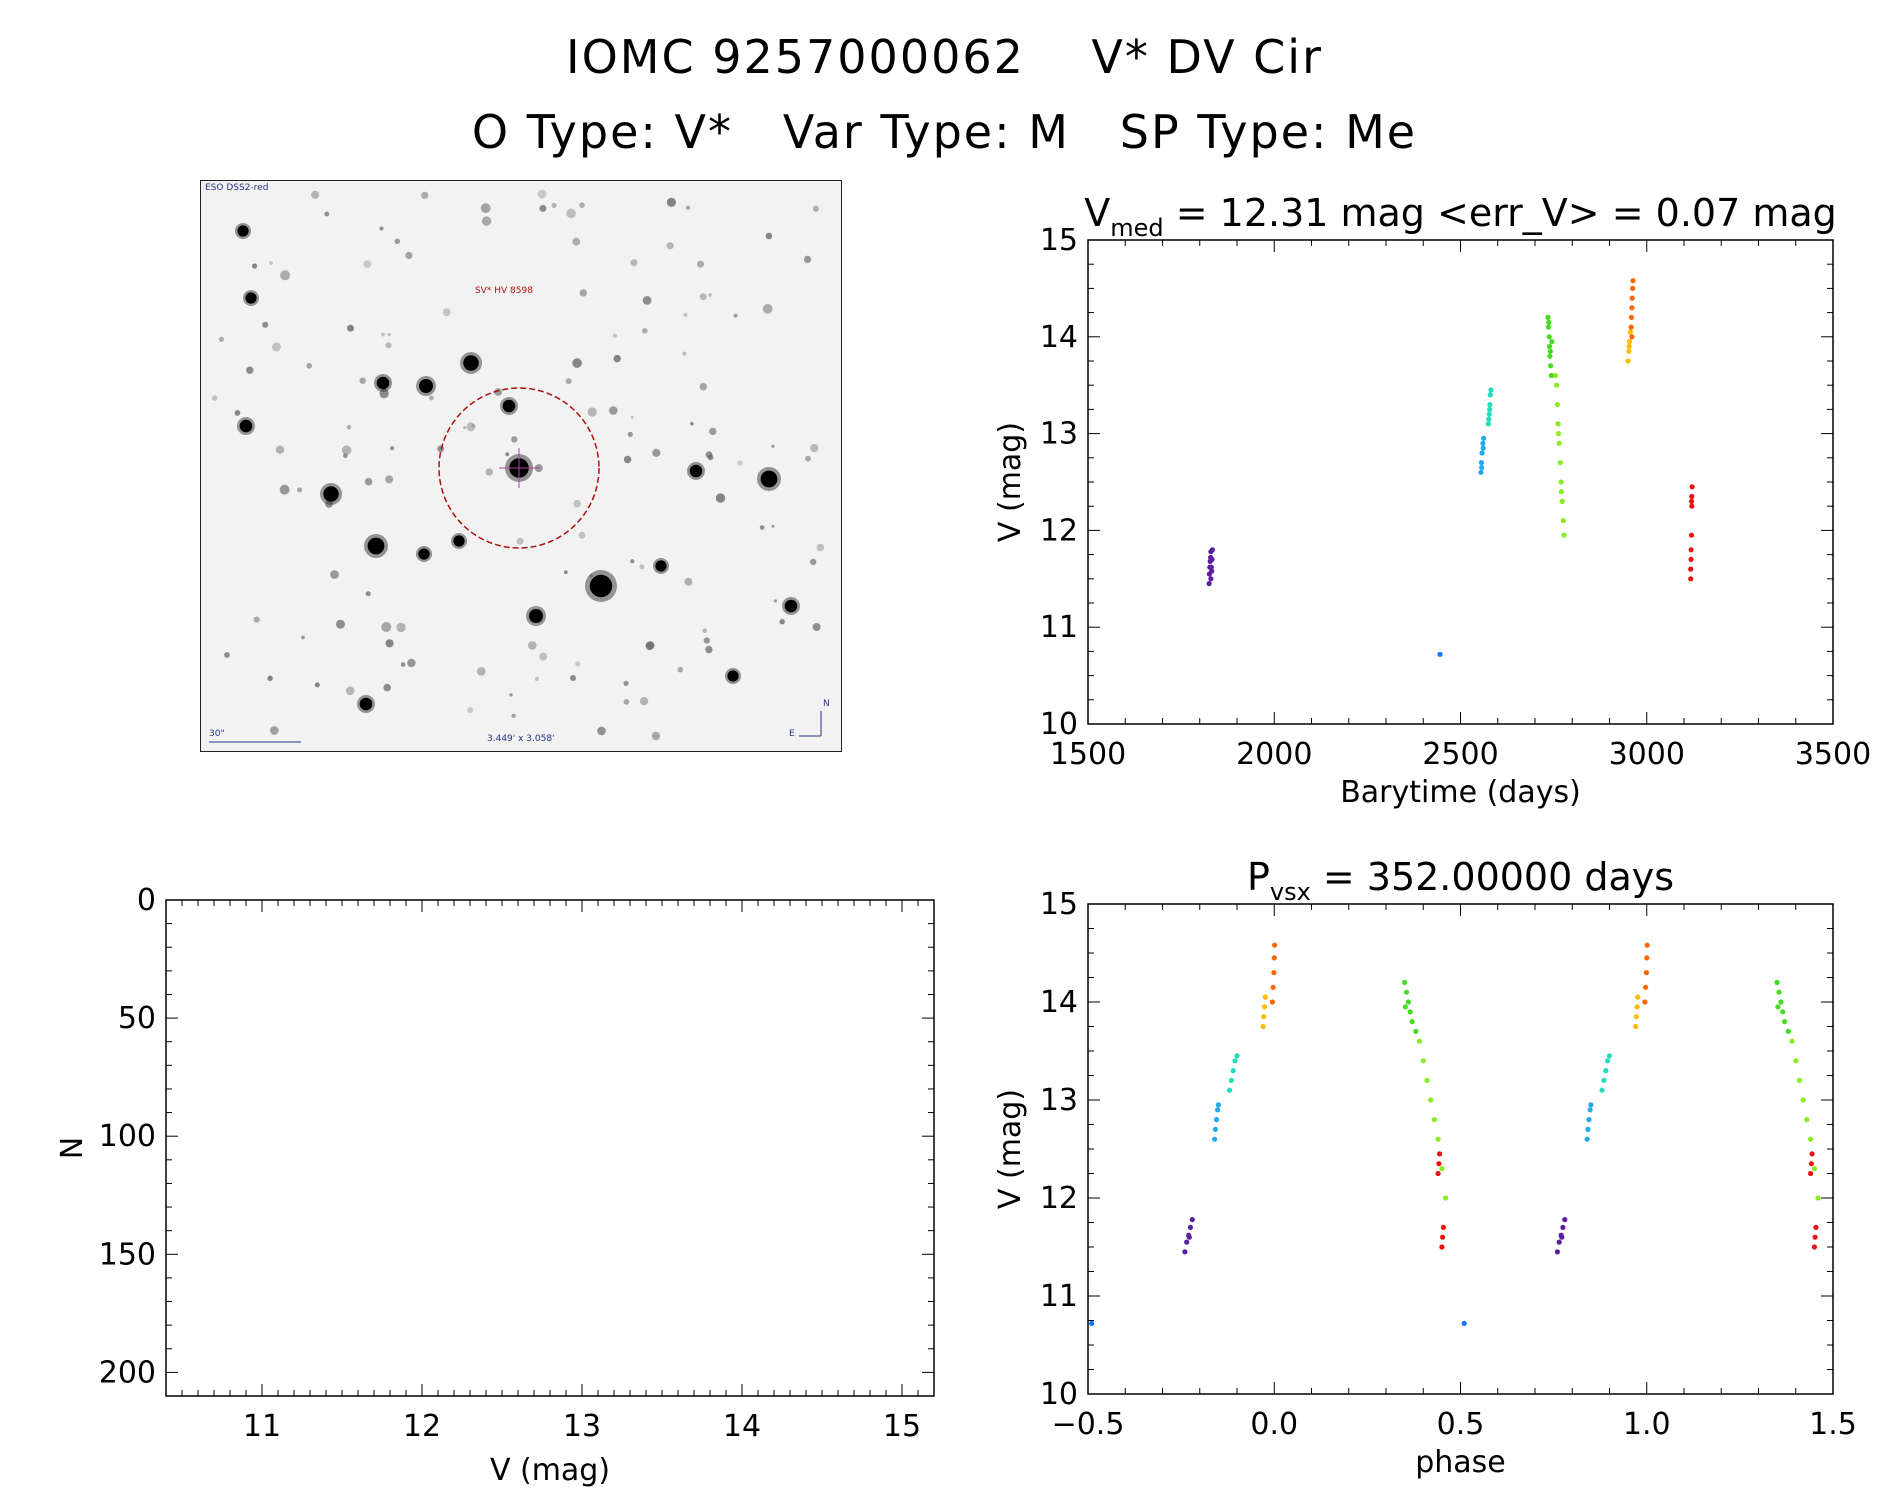 The height and width of the screenshot is (1494, 1889). I want to click on y-tick-label: 15, so click(1059, 240).